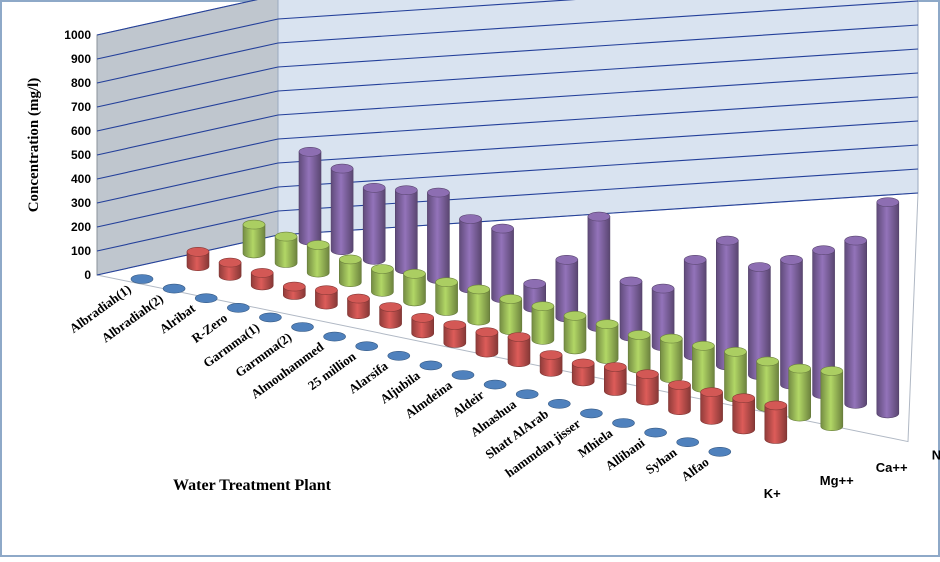 This screenshot has width=940, height=562. Describe the element at coordinates (81, 251) in the screenshot. I see `y-tick-label: 100` at that location.